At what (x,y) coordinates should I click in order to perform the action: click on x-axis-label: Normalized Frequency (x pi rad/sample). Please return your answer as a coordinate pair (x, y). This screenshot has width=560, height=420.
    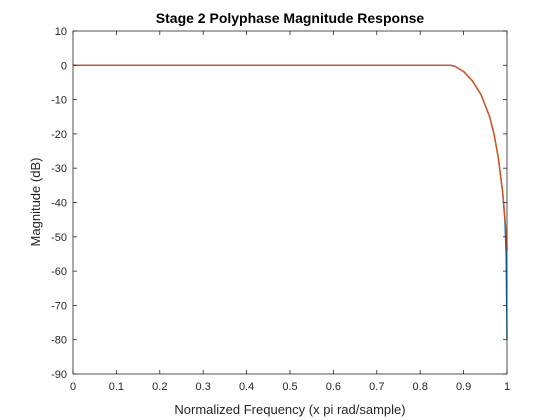
    Looking at the image, I should click on (289, 409).